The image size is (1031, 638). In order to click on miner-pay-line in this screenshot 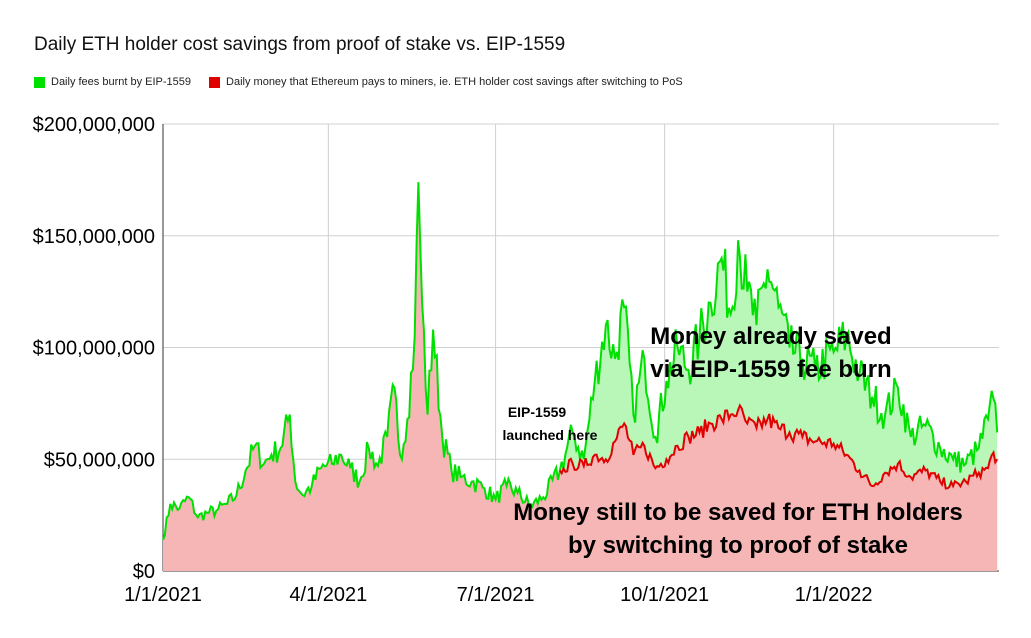, I will do `click(779, 446)`.